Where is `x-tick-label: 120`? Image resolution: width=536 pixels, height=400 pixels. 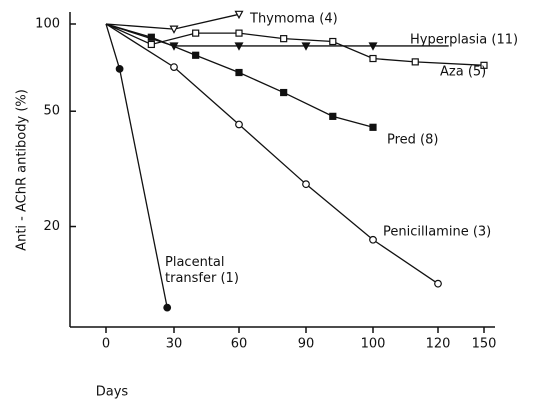
x-tick-label: 120 is located at coordinates (438, 344).